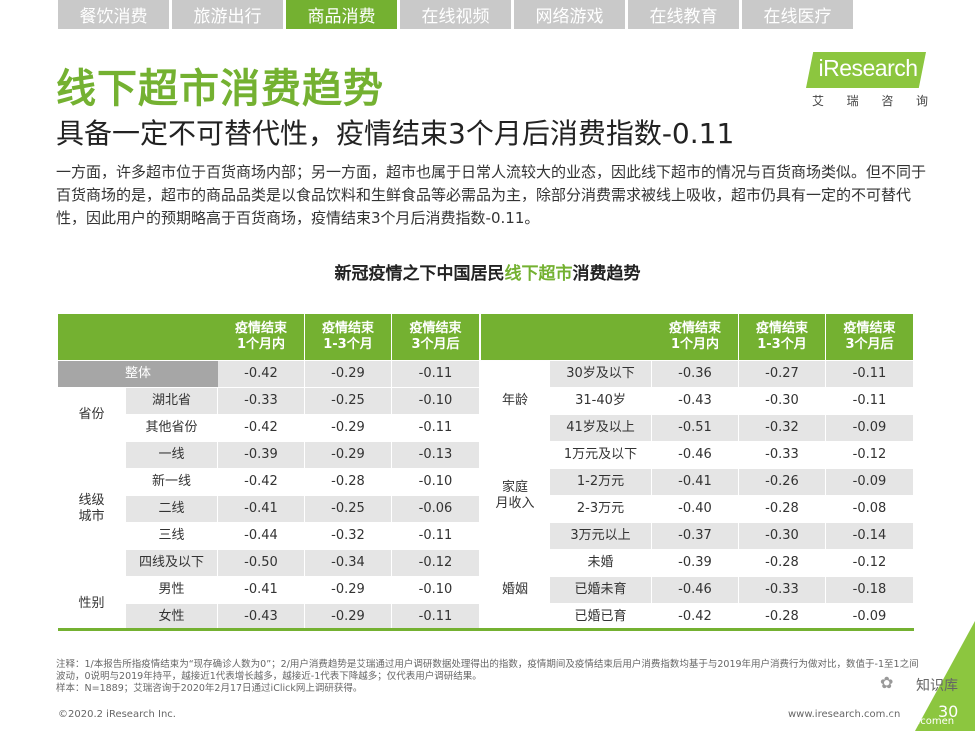 Image resolution: width=975 pixels, height=731 pixels. I want to click on table-value-cell: -0.27, so click(782, 374).